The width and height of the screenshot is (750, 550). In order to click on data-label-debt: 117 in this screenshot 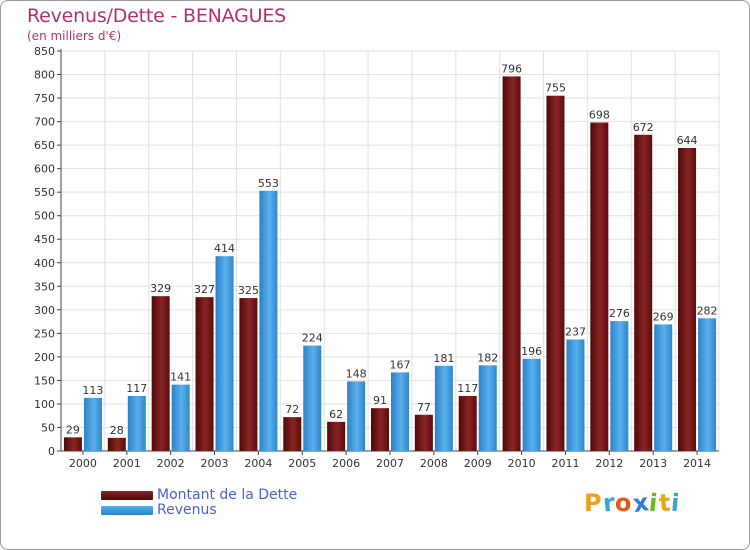, I will do `click(467, 388)`.